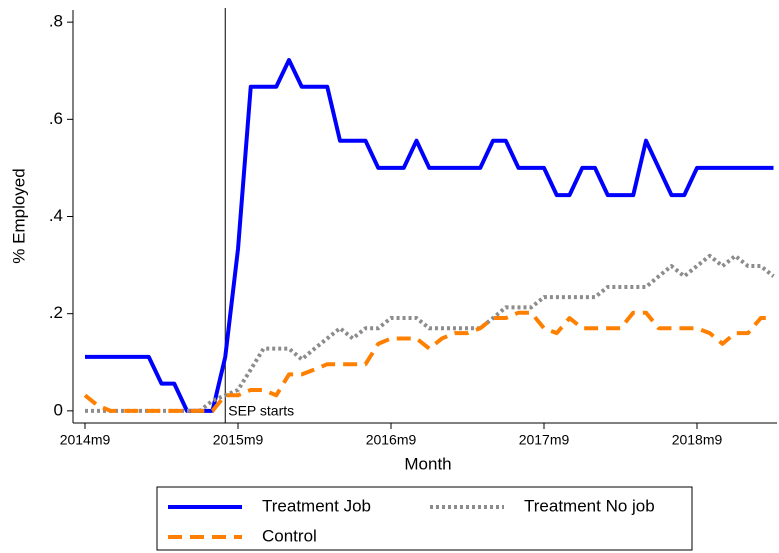 The height and width of the screenshot is (553, 779). I want to click on legend-box, so click(424, 518).